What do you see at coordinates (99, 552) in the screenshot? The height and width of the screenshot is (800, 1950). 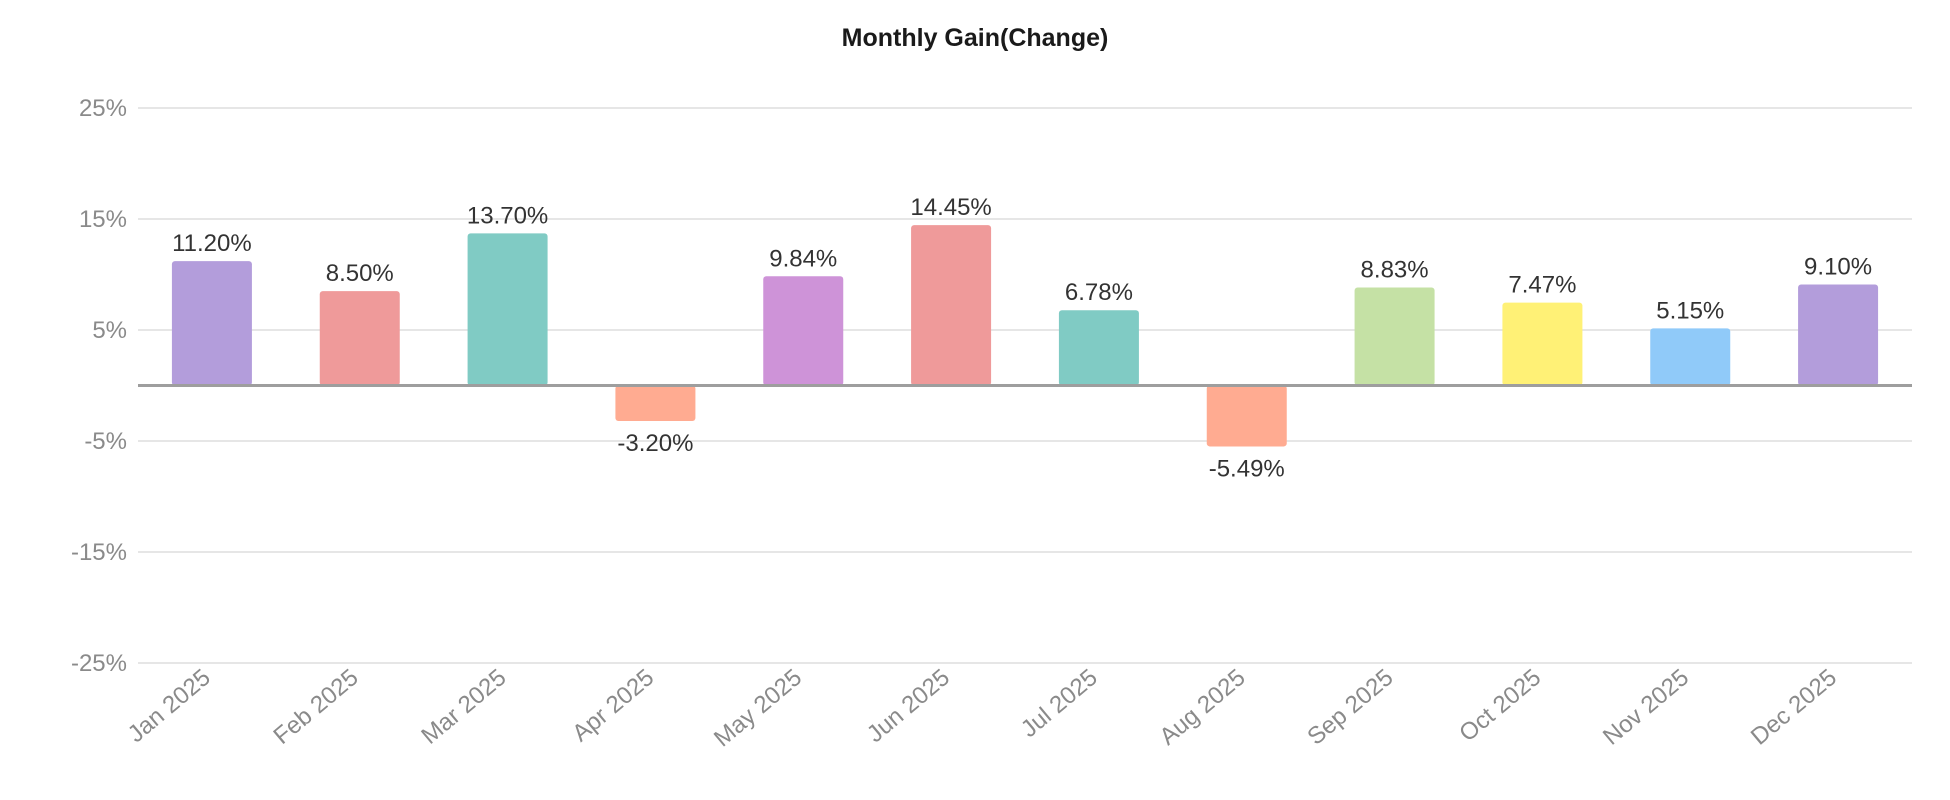 I see `y-tick-label: -15%` at bounding box center [99, 552].